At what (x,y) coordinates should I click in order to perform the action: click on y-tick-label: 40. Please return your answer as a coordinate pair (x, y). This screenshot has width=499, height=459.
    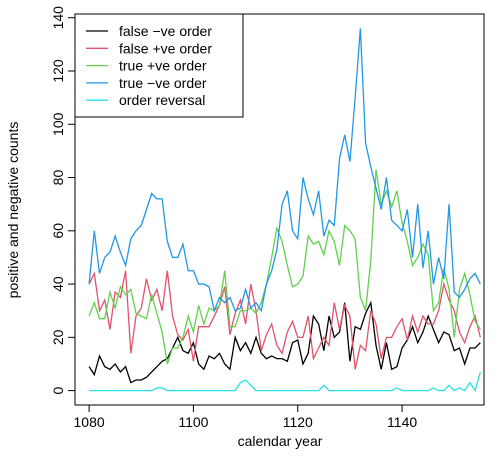
    Looking at the image, I should click on (58, 284).